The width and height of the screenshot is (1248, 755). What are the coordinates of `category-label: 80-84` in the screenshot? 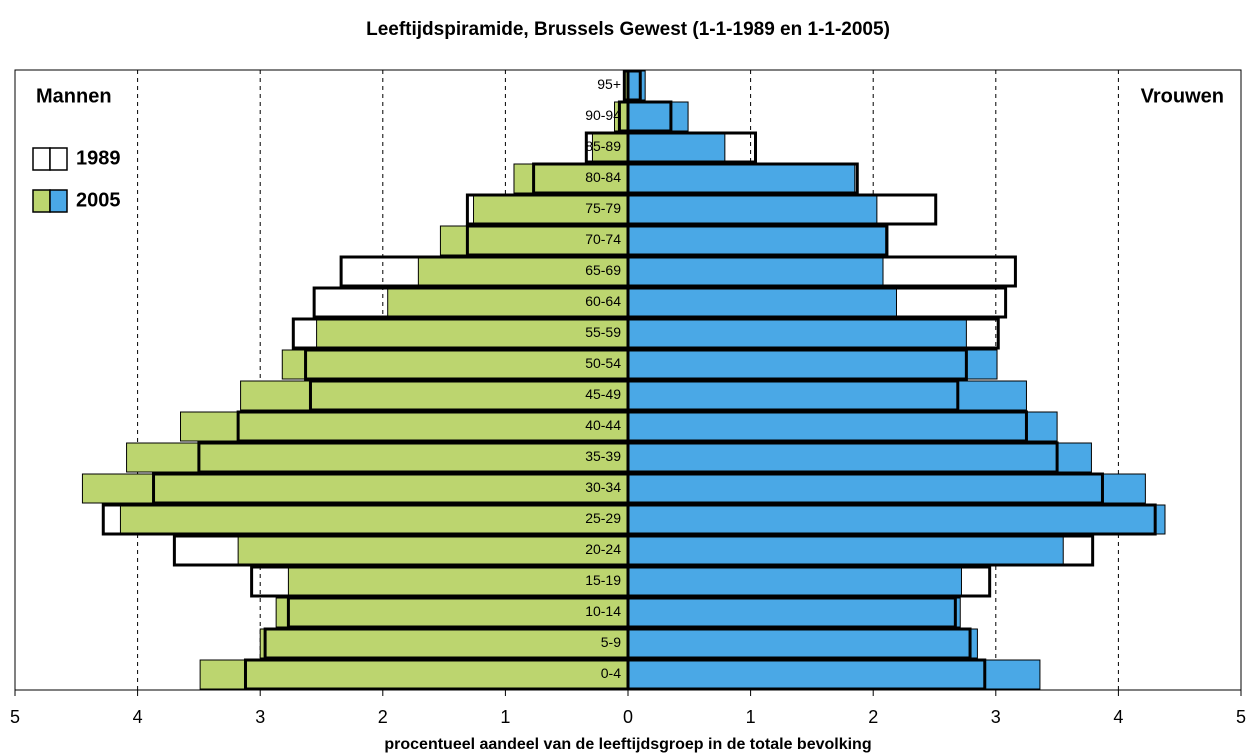 It's located at (603, 177).